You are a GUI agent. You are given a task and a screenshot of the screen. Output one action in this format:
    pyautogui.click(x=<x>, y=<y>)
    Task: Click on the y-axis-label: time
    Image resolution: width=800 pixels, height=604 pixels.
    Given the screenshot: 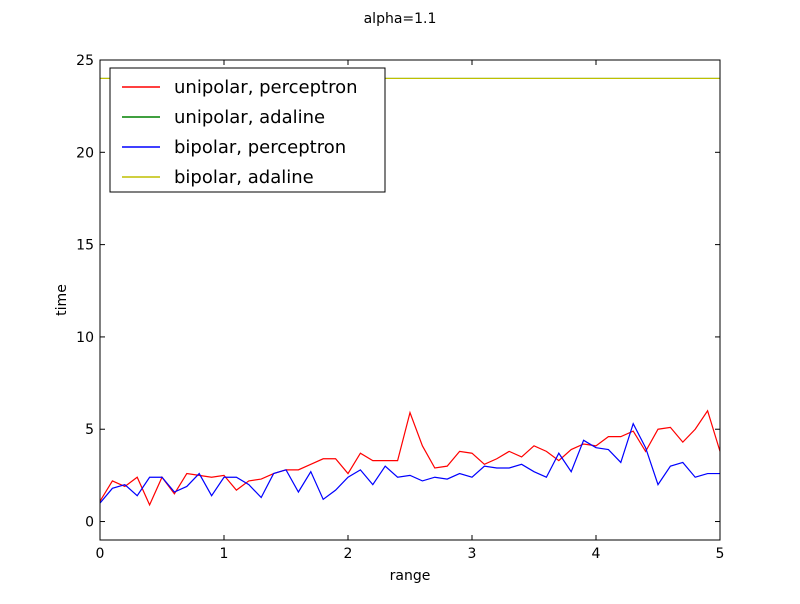 What is the action you would take?
    pyautogui.click(x=62, y=300)
    